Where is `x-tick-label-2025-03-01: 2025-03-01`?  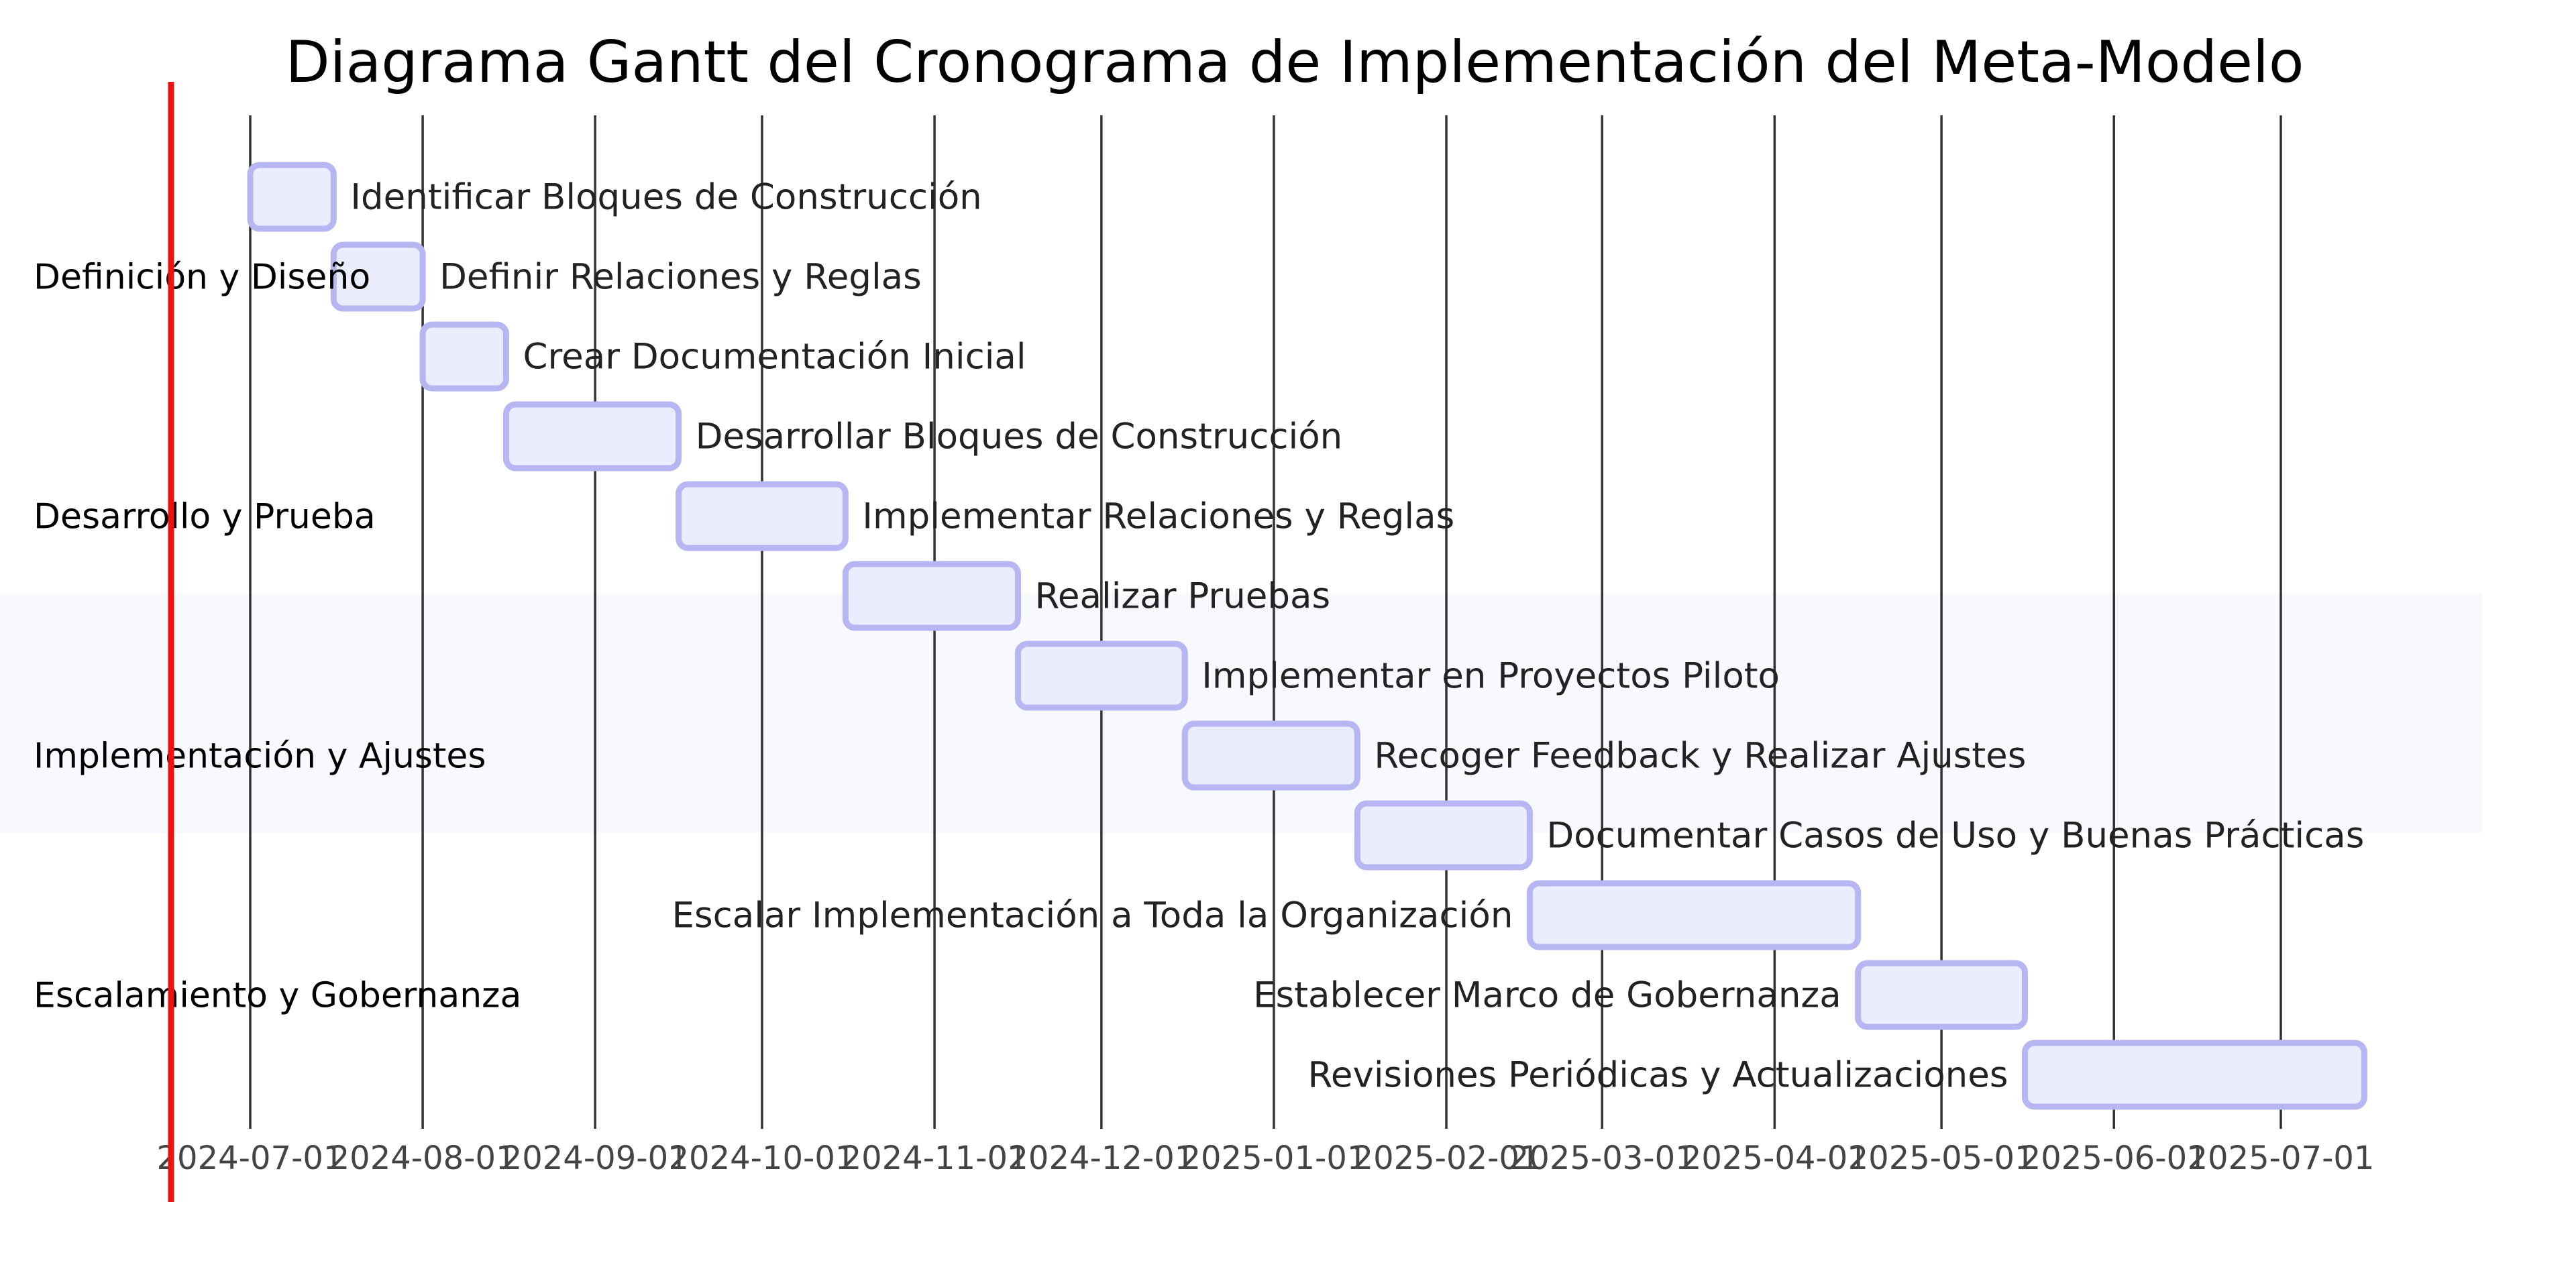 x-tick-label-2025-03-01: 2025-03-01 is located at coordinates (1602, 1158).